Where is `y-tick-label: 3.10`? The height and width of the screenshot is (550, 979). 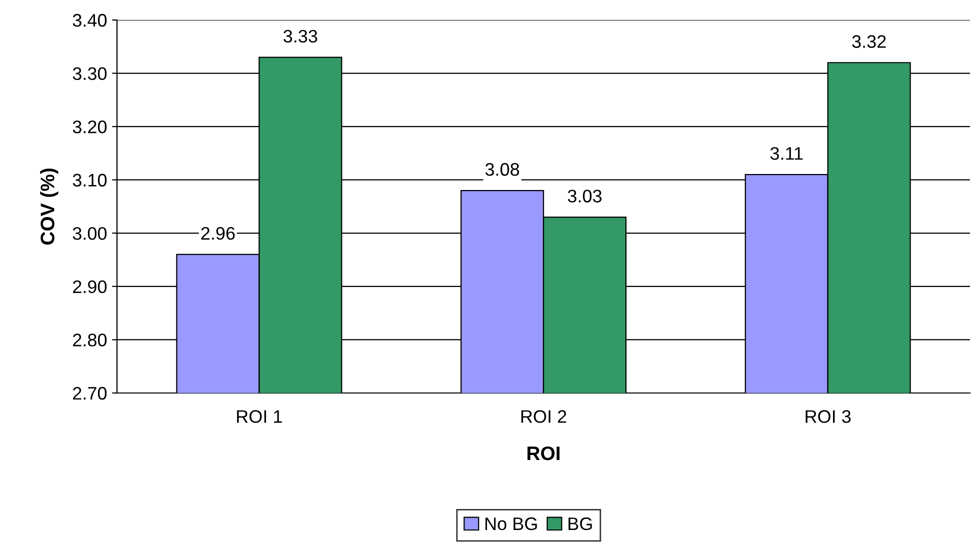
y-tick-label: 3.10 is located at coordinates (89, 180).